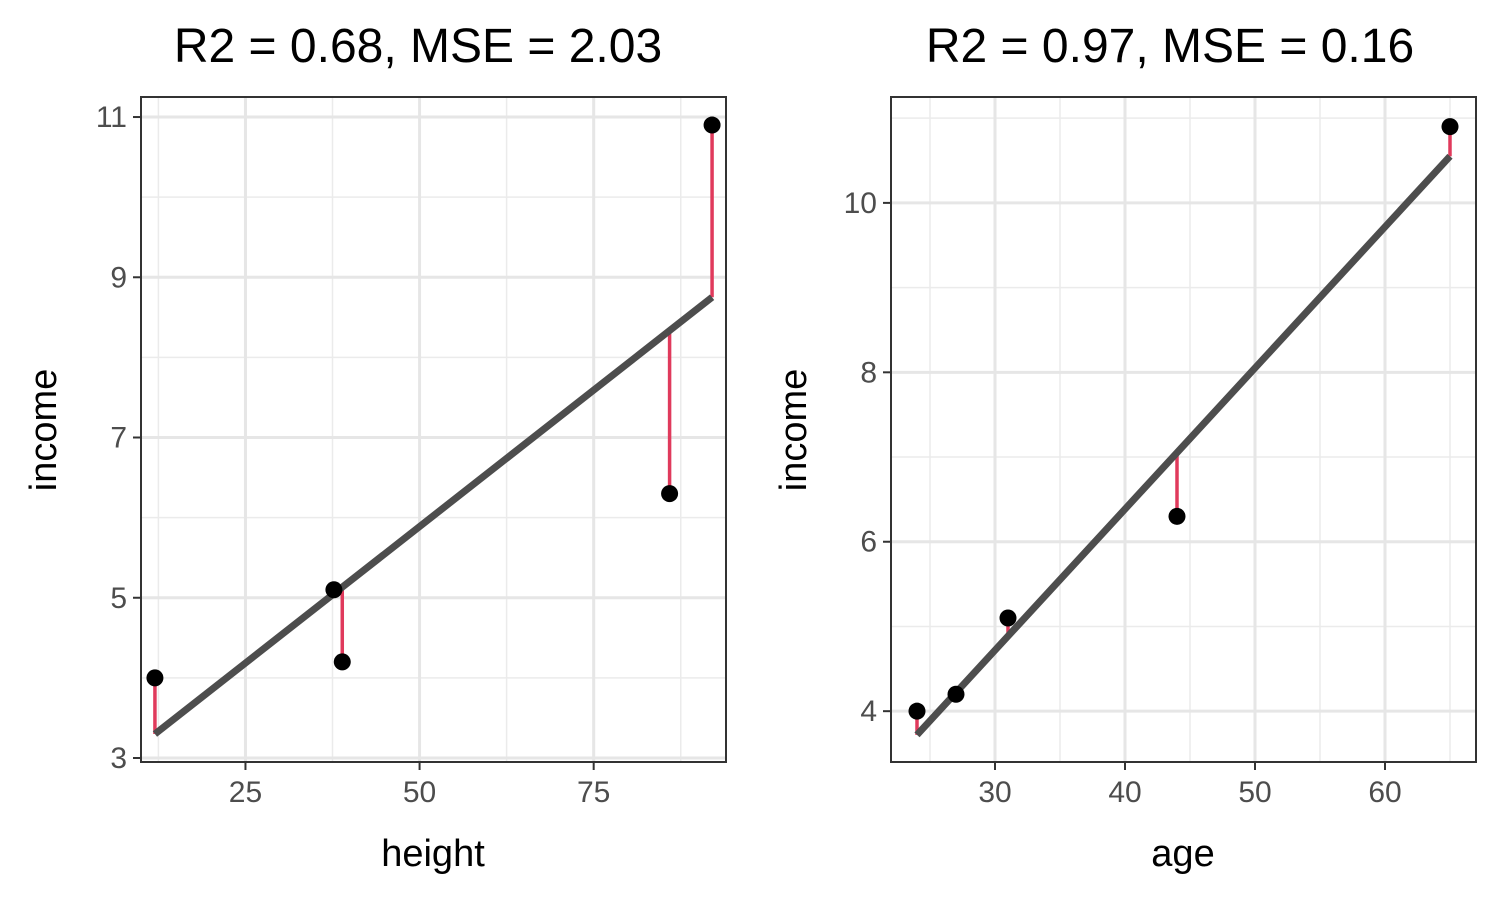 Image resolution: width=1500 pixels, height=905 pixels. What do you see at coordinates (118, 277) in the screenshot?
I see `y-tick-label: 9` at bounding box center [118, 277].